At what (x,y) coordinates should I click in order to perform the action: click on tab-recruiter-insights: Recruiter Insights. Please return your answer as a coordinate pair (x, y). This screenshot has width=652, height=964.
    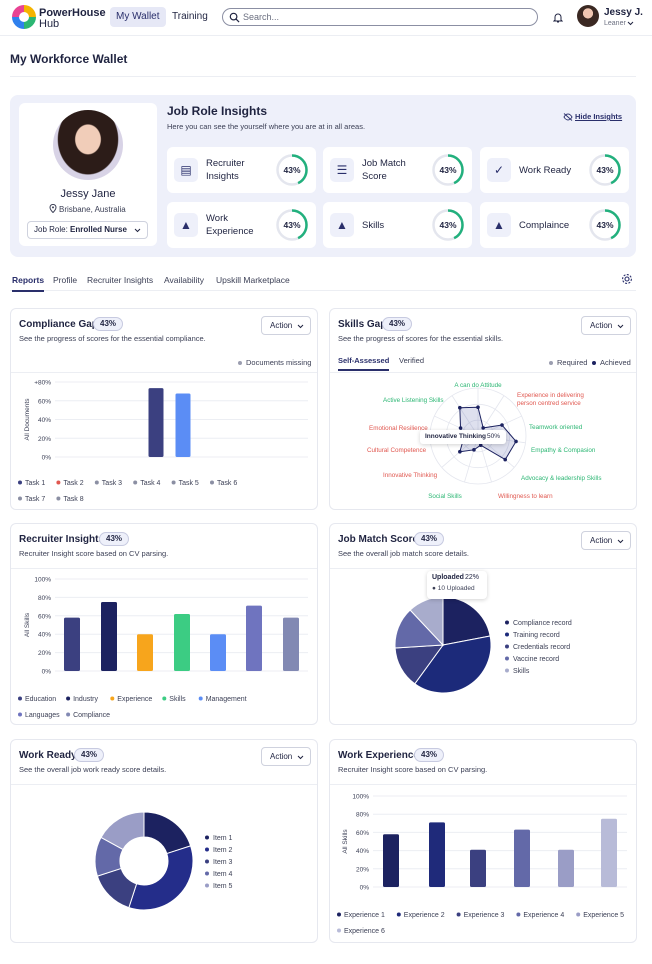
    Looking at the image, I should click on (120, 280).